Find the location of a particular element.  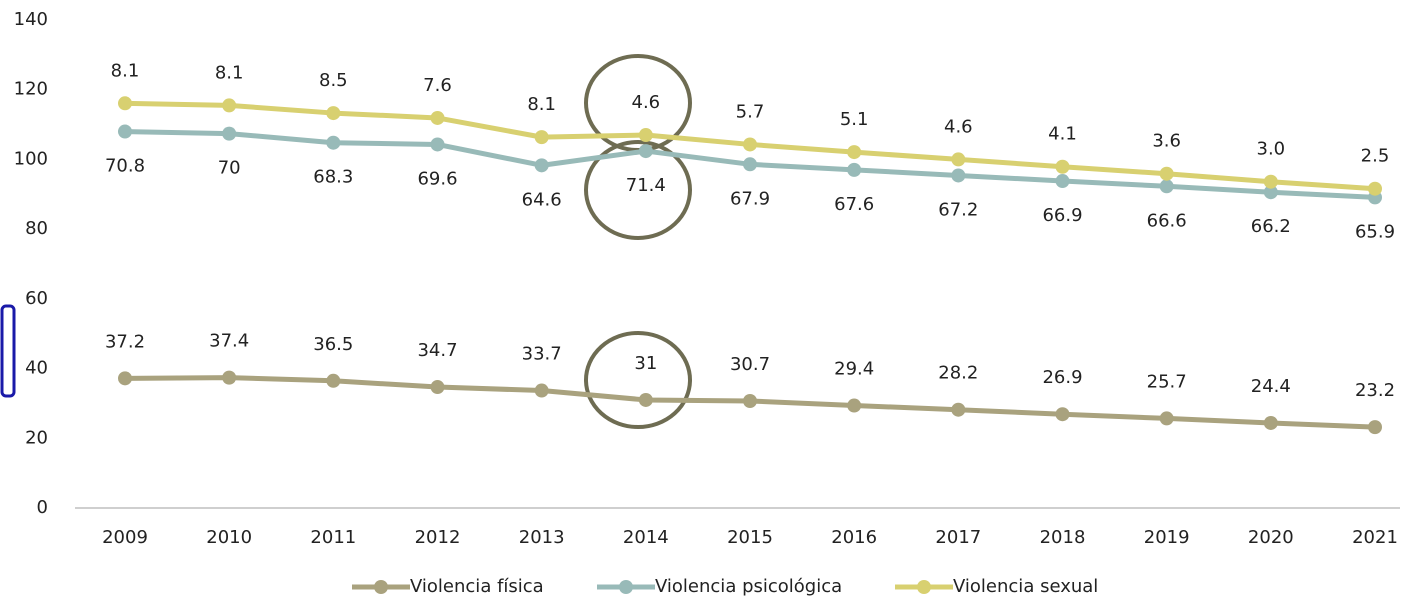

data-label: 67.9 is located at coordinates (750, 198).